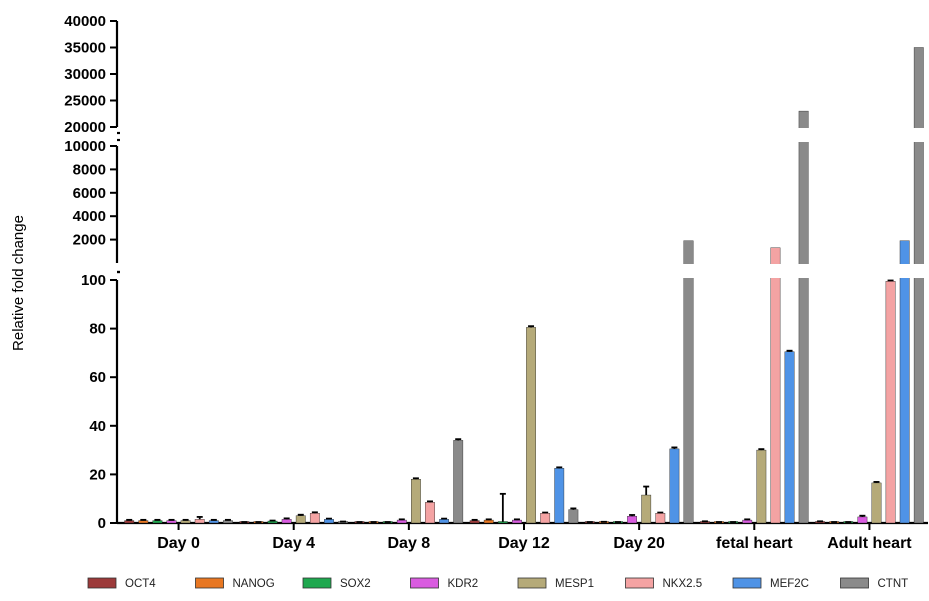 The height and width of the screenshot is (601, 929). Describe the element at coordinates (85, 74) in the screenshot. I see `y-tick-label: 30000` at that location.